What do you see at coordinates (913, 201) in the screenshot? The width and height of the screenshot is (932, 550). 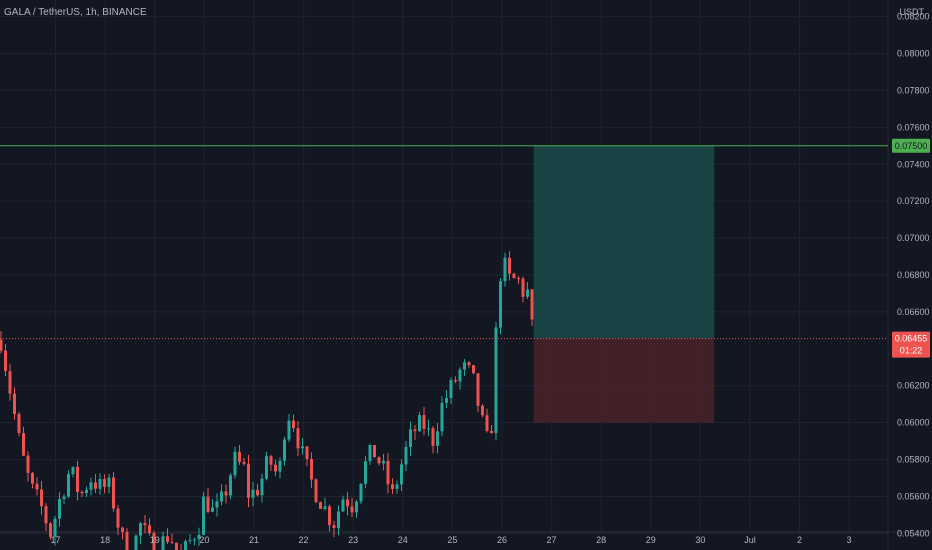 I see `y-tick-label: 0.07200` at bounding box center [913, 201].